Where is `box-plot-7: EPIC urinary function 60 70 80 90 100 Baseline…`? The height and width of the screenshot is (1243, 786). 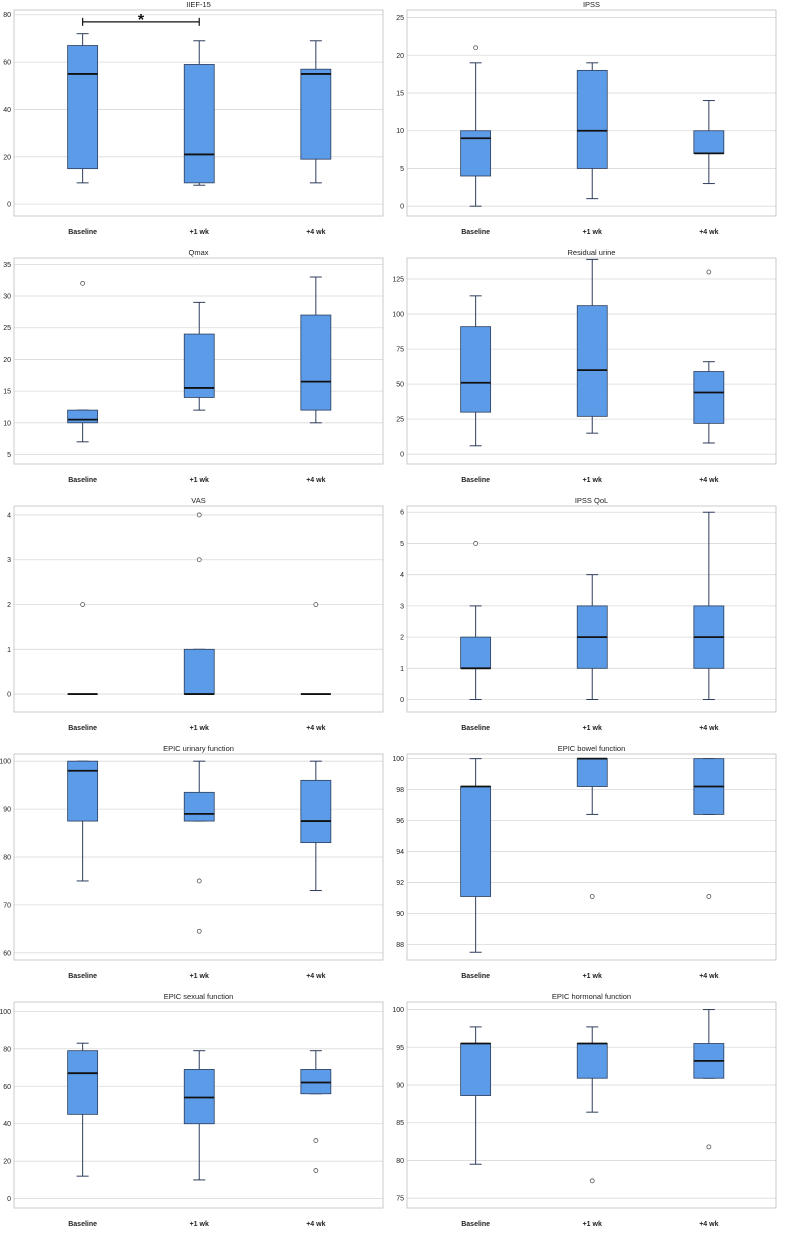
box-plot-7: EPIC urinary function 60 70 80 90 100 Baseline… is located at coordinates (192, 862).